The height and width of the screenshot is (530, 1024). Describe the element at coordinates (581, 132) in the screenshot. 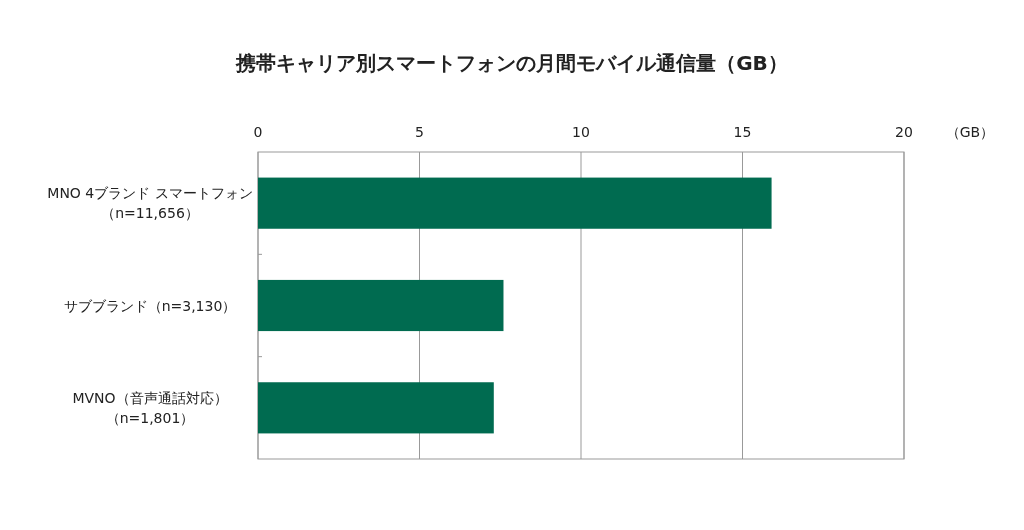

I see `xtick: 10` at that location.